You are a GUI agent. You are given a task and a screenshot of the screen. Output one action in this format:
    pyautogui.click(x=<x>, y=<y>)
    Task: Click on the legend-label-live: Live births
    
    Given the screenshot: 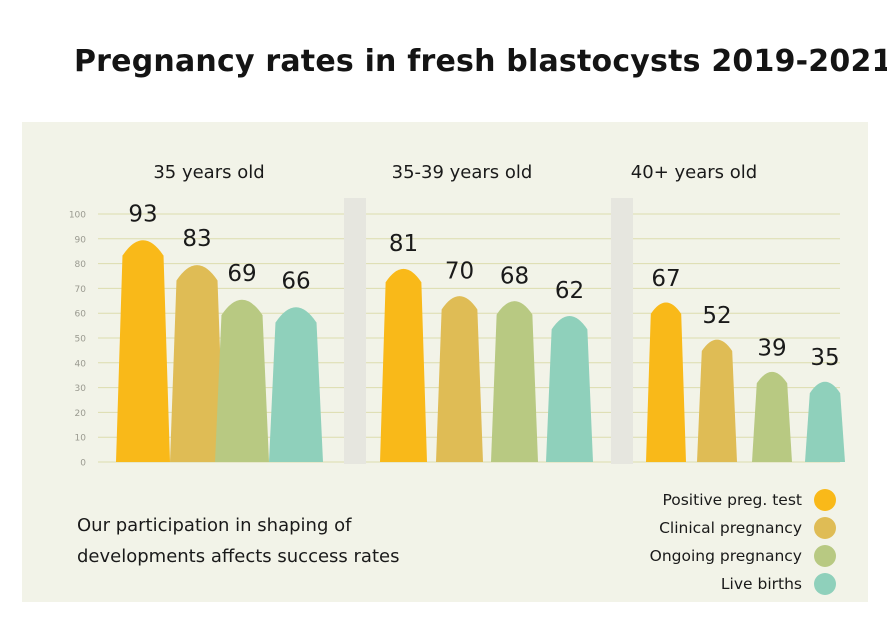 What is the action you would take?
    pyautogui.click(x=761, y=584)
    